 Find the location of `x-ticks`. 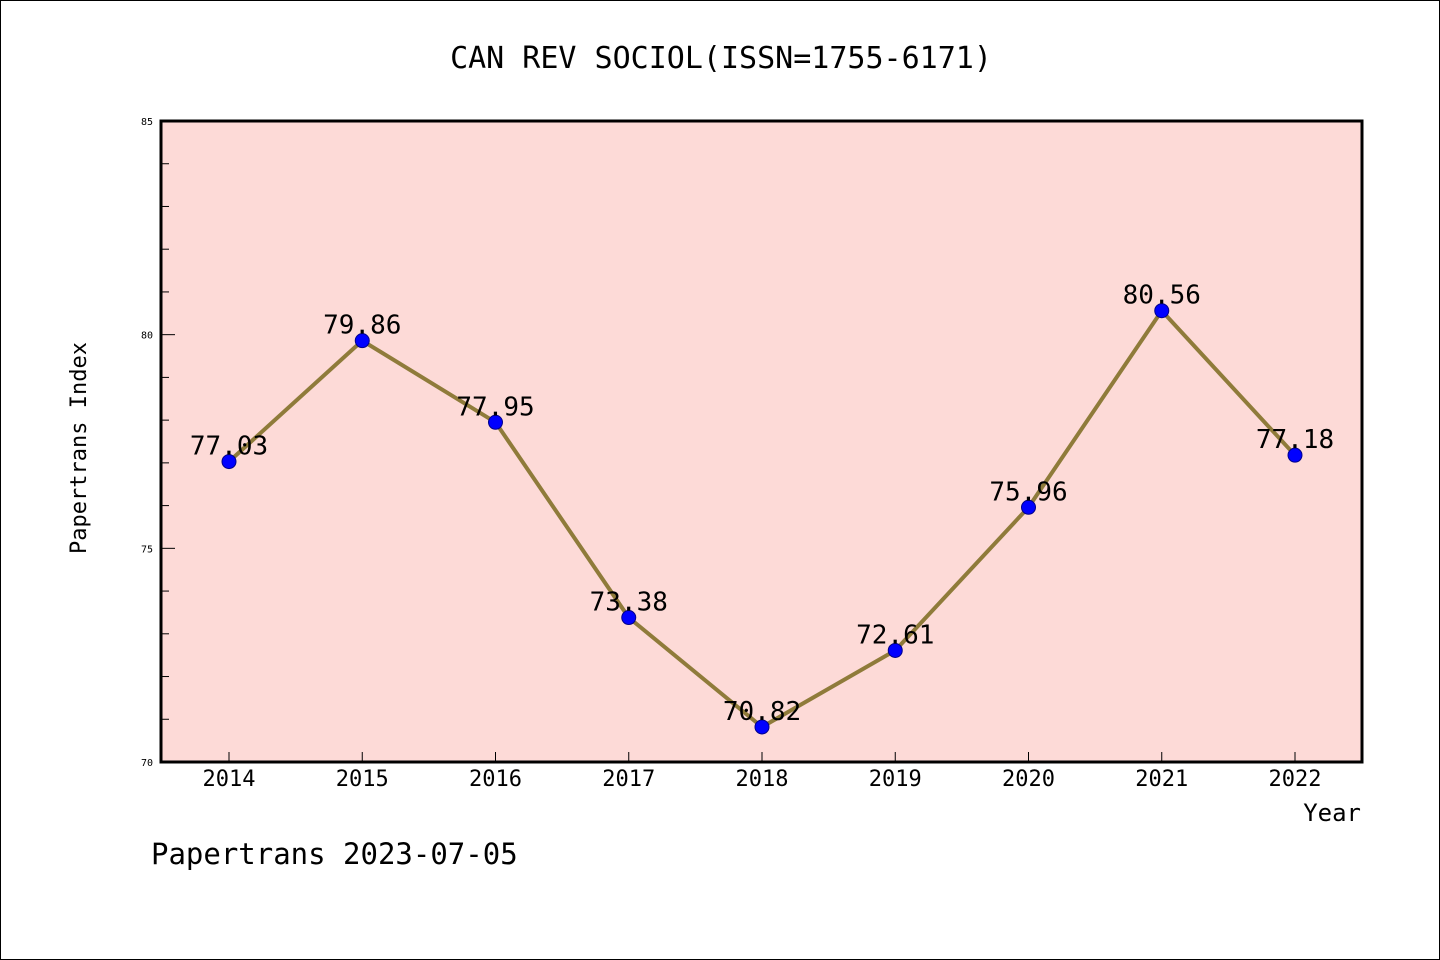

x-ticks is located at coordinates (762, 757).